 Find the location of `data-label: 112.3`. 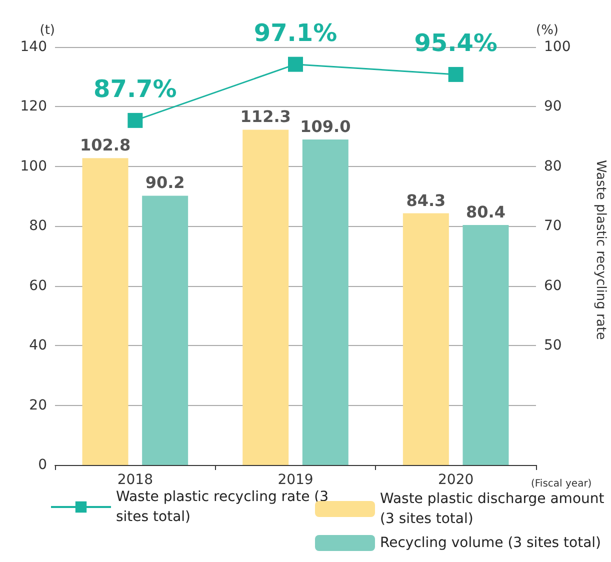

data-label: 112.3 is located at coordinates (265, 116).